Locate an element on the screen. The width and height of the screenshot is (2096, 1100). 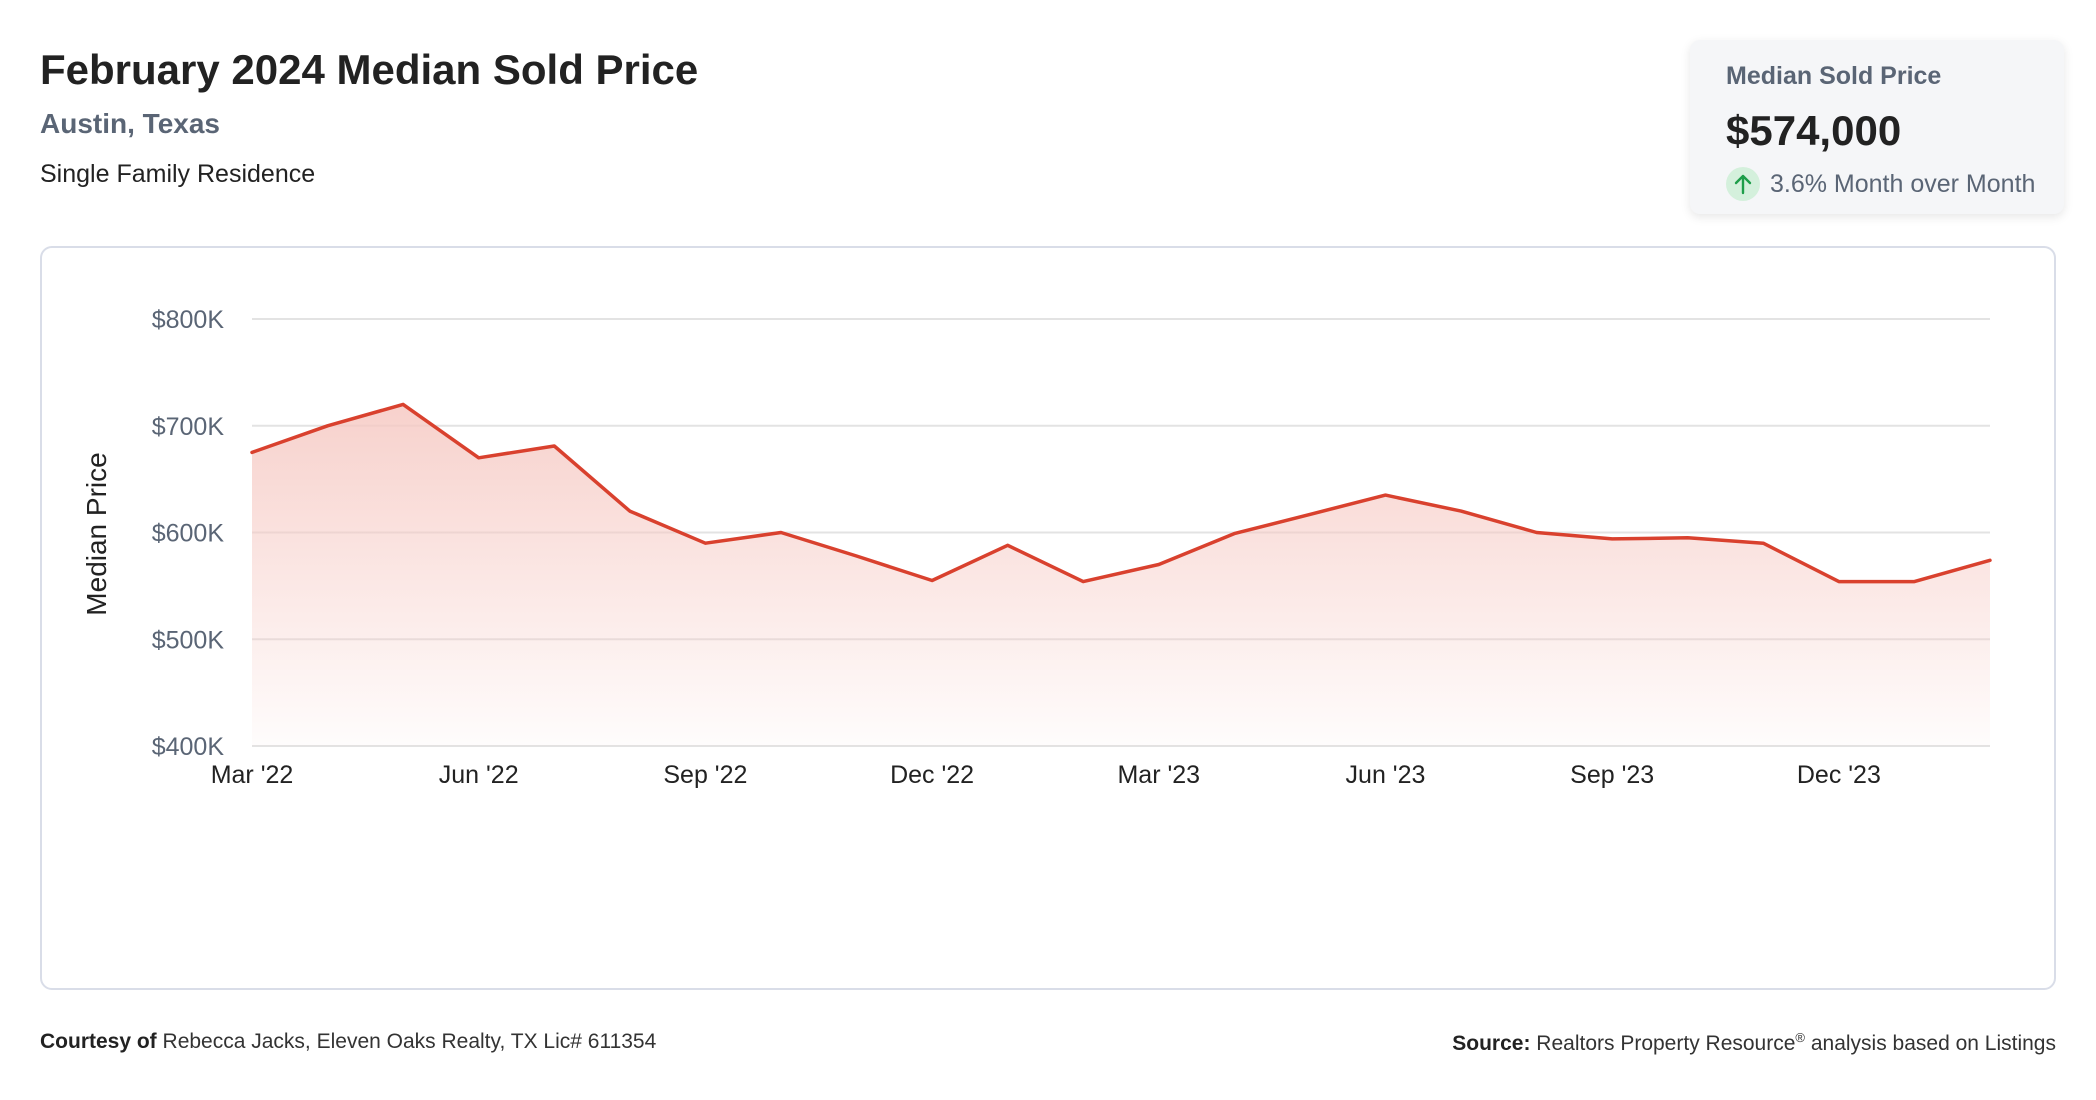
stat-label: Median Sold Price is located at coordinates (1834, 76).